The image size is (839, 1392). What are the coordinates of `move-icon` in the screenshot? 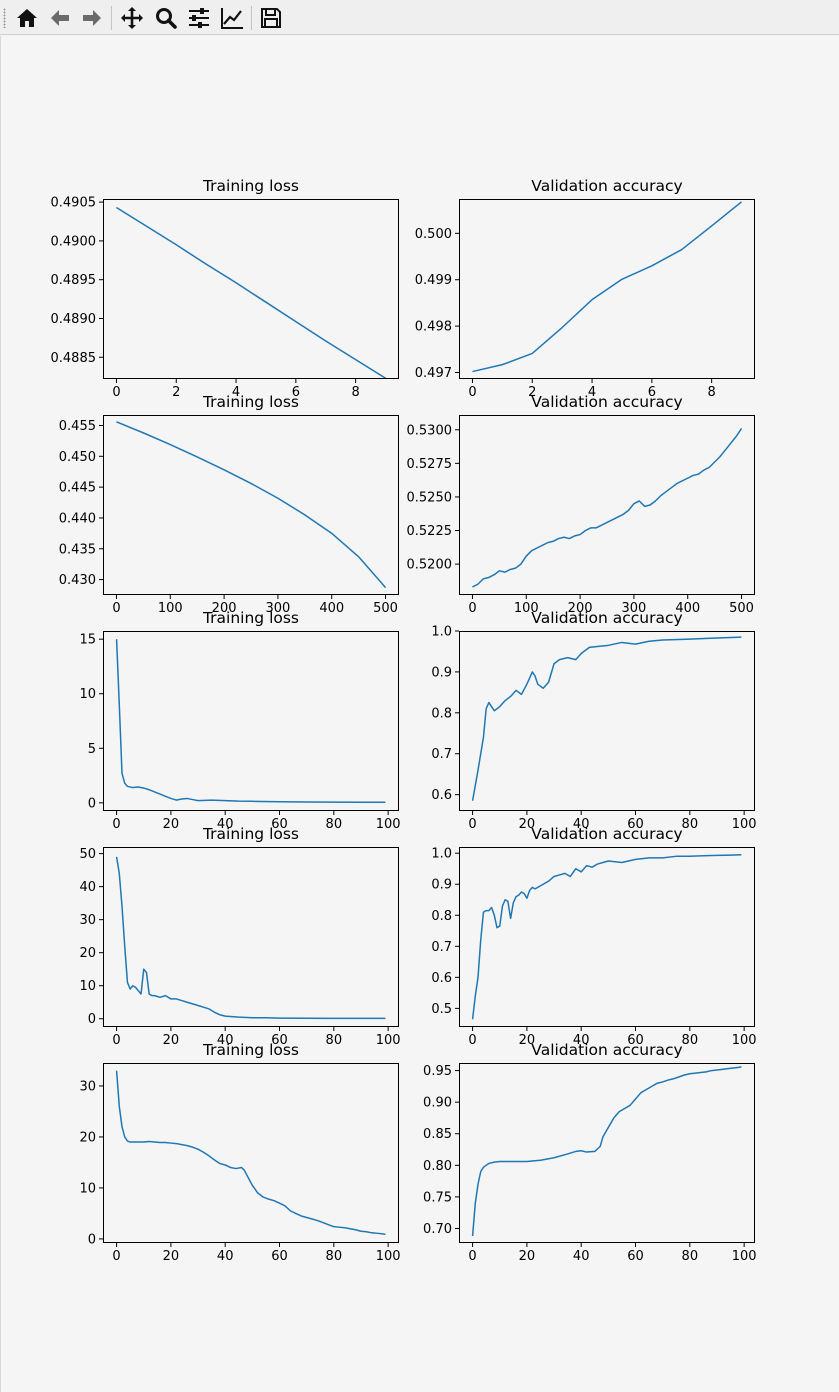 It's located at (132, 18).